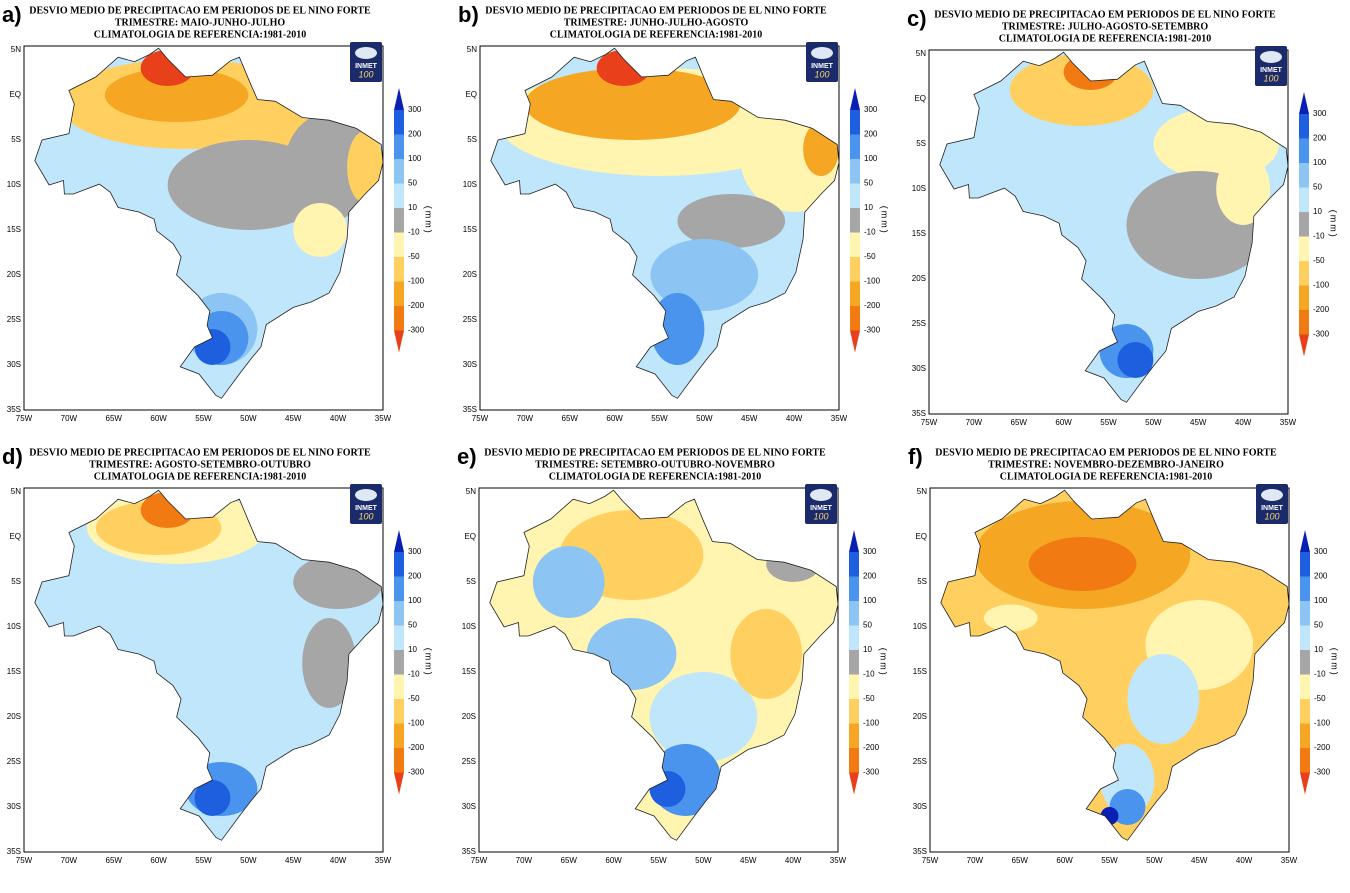 This screenshot has height=893, width=1350. What do you see at coordinates (867, 649) in the screenshot?
I see `colorbar-label: 10` at bounding box center [867, 649].